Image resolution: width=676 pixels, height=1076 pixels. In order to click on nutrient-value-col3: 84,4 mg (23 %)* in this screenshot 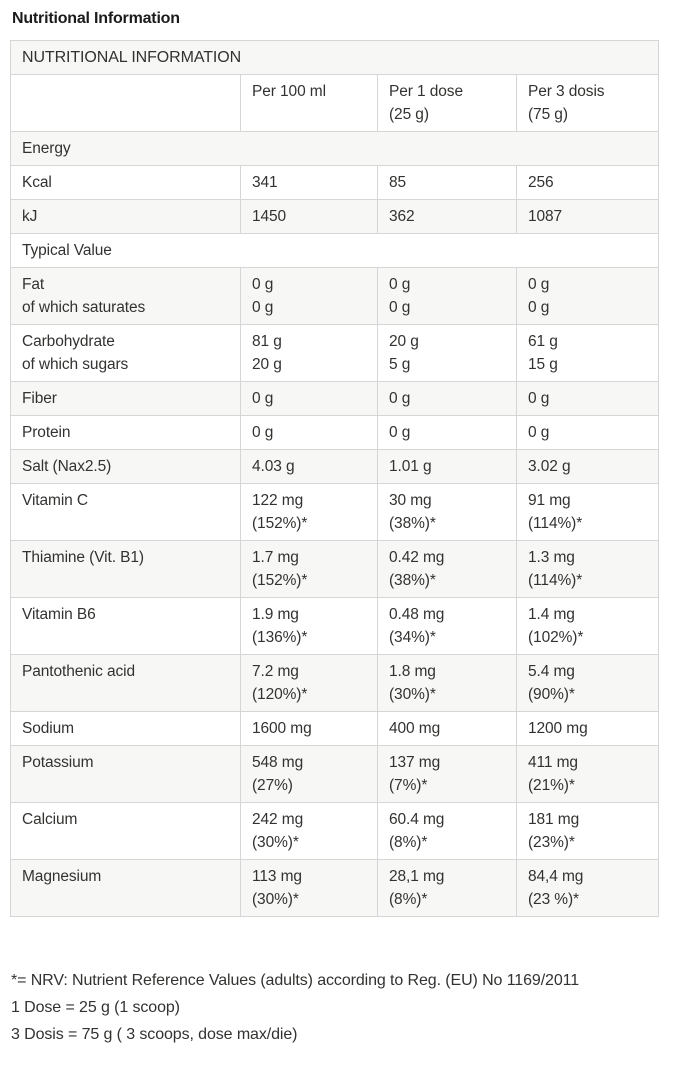, I will do `click(587, 888)`.